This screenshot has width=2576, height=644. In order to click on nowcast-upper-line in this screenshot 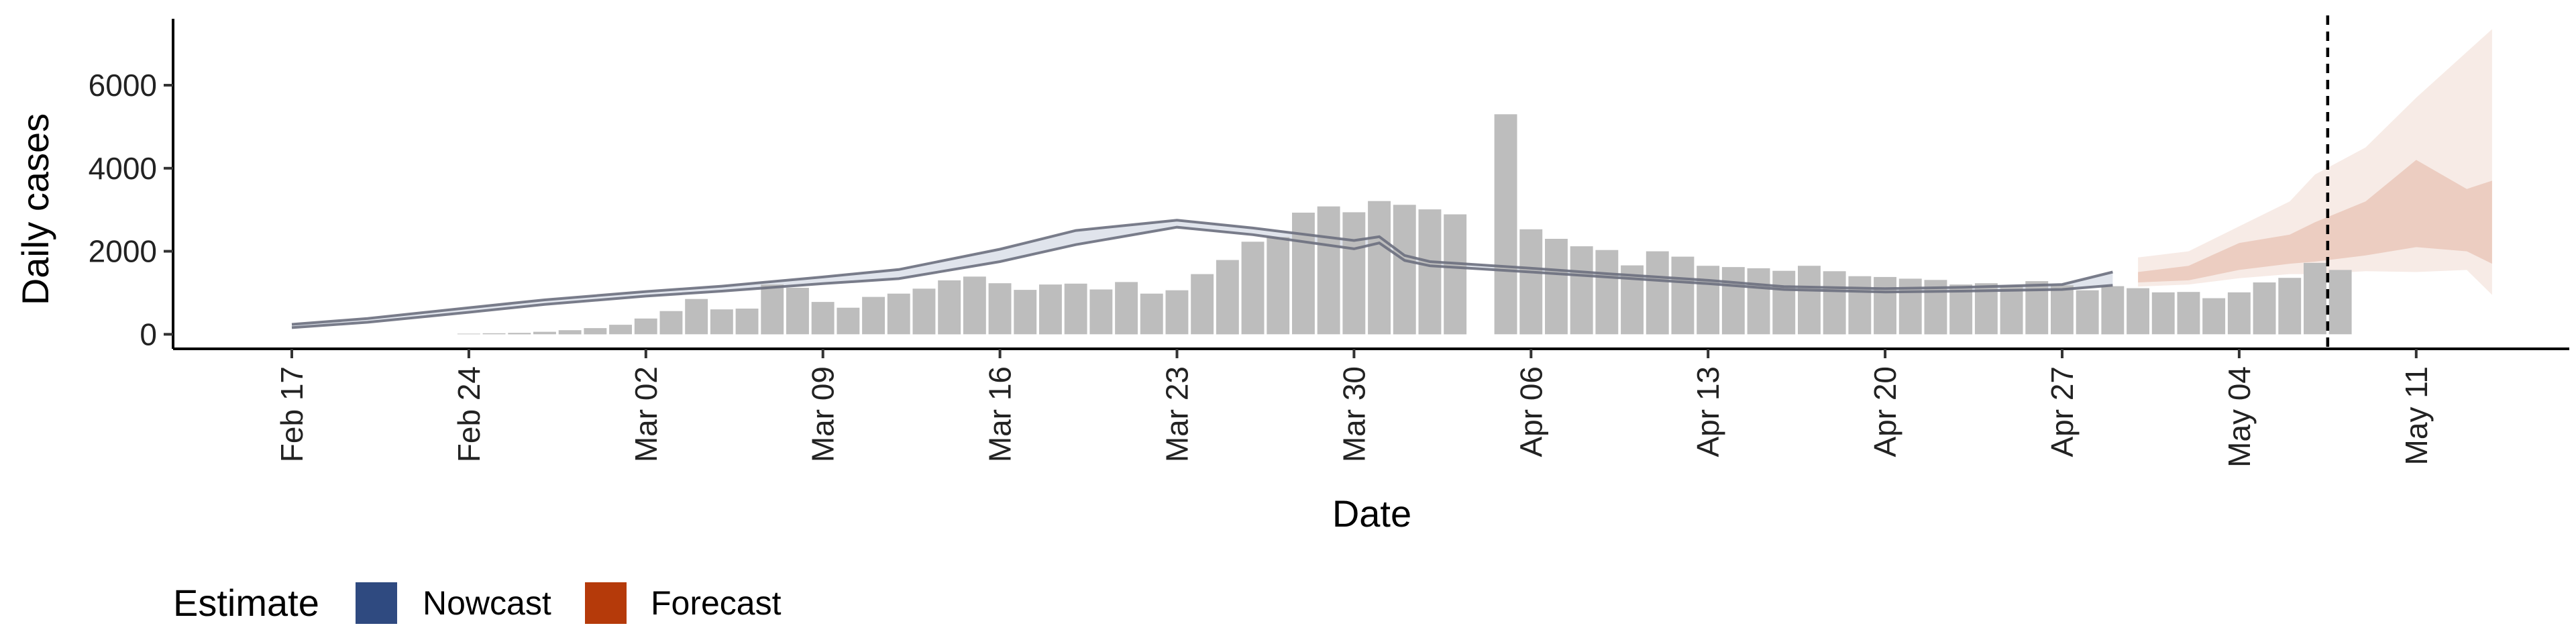, I will do `click(1202, 272)`.